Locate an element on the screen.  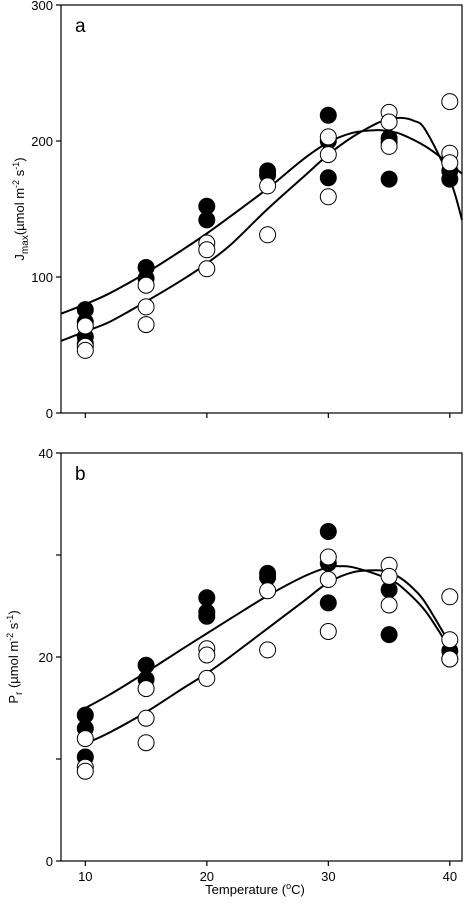
panel-a-ylabel-r1: (µmol m is located at coordinates (19, 211).